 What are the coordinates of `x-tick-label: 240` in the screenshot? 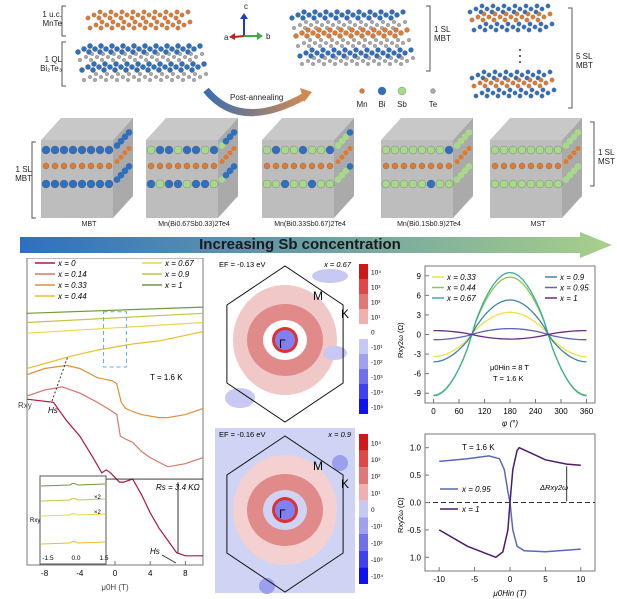 It's located at (536, 411).